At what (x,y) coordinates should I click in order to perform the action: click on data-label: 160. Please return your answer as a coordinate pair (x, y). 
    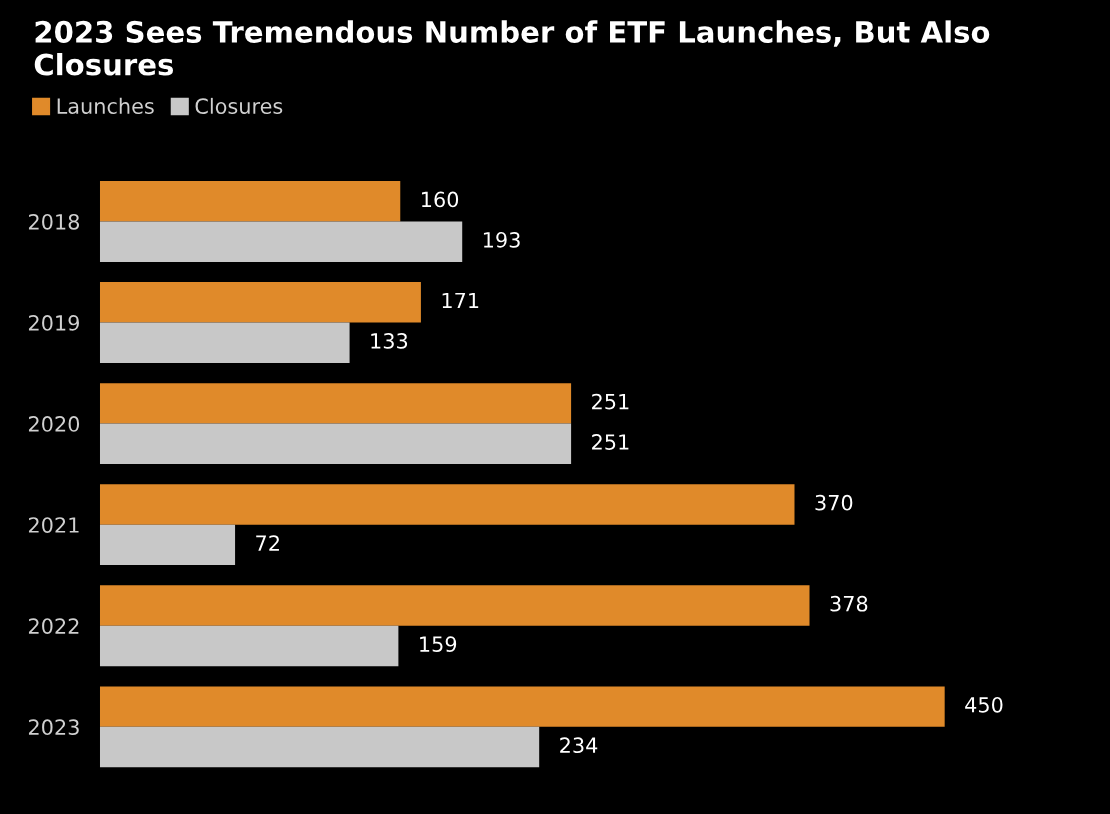
    Looking at the image, I should click on (440, 199).